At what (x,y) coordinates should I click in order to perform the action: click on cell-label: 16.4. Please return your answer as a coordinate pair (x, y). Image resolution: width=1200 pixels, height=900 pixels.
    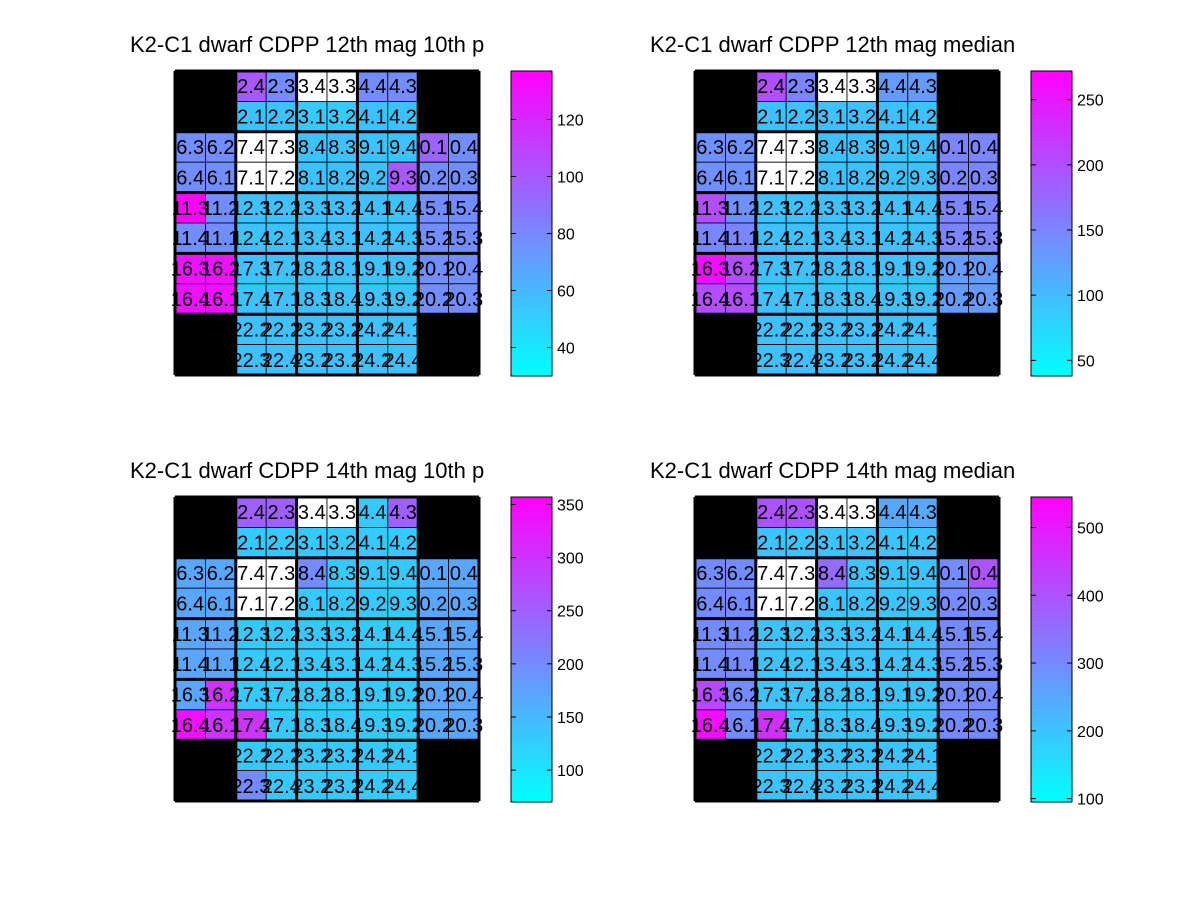
    Looking at the image, I should click on (710, 300).